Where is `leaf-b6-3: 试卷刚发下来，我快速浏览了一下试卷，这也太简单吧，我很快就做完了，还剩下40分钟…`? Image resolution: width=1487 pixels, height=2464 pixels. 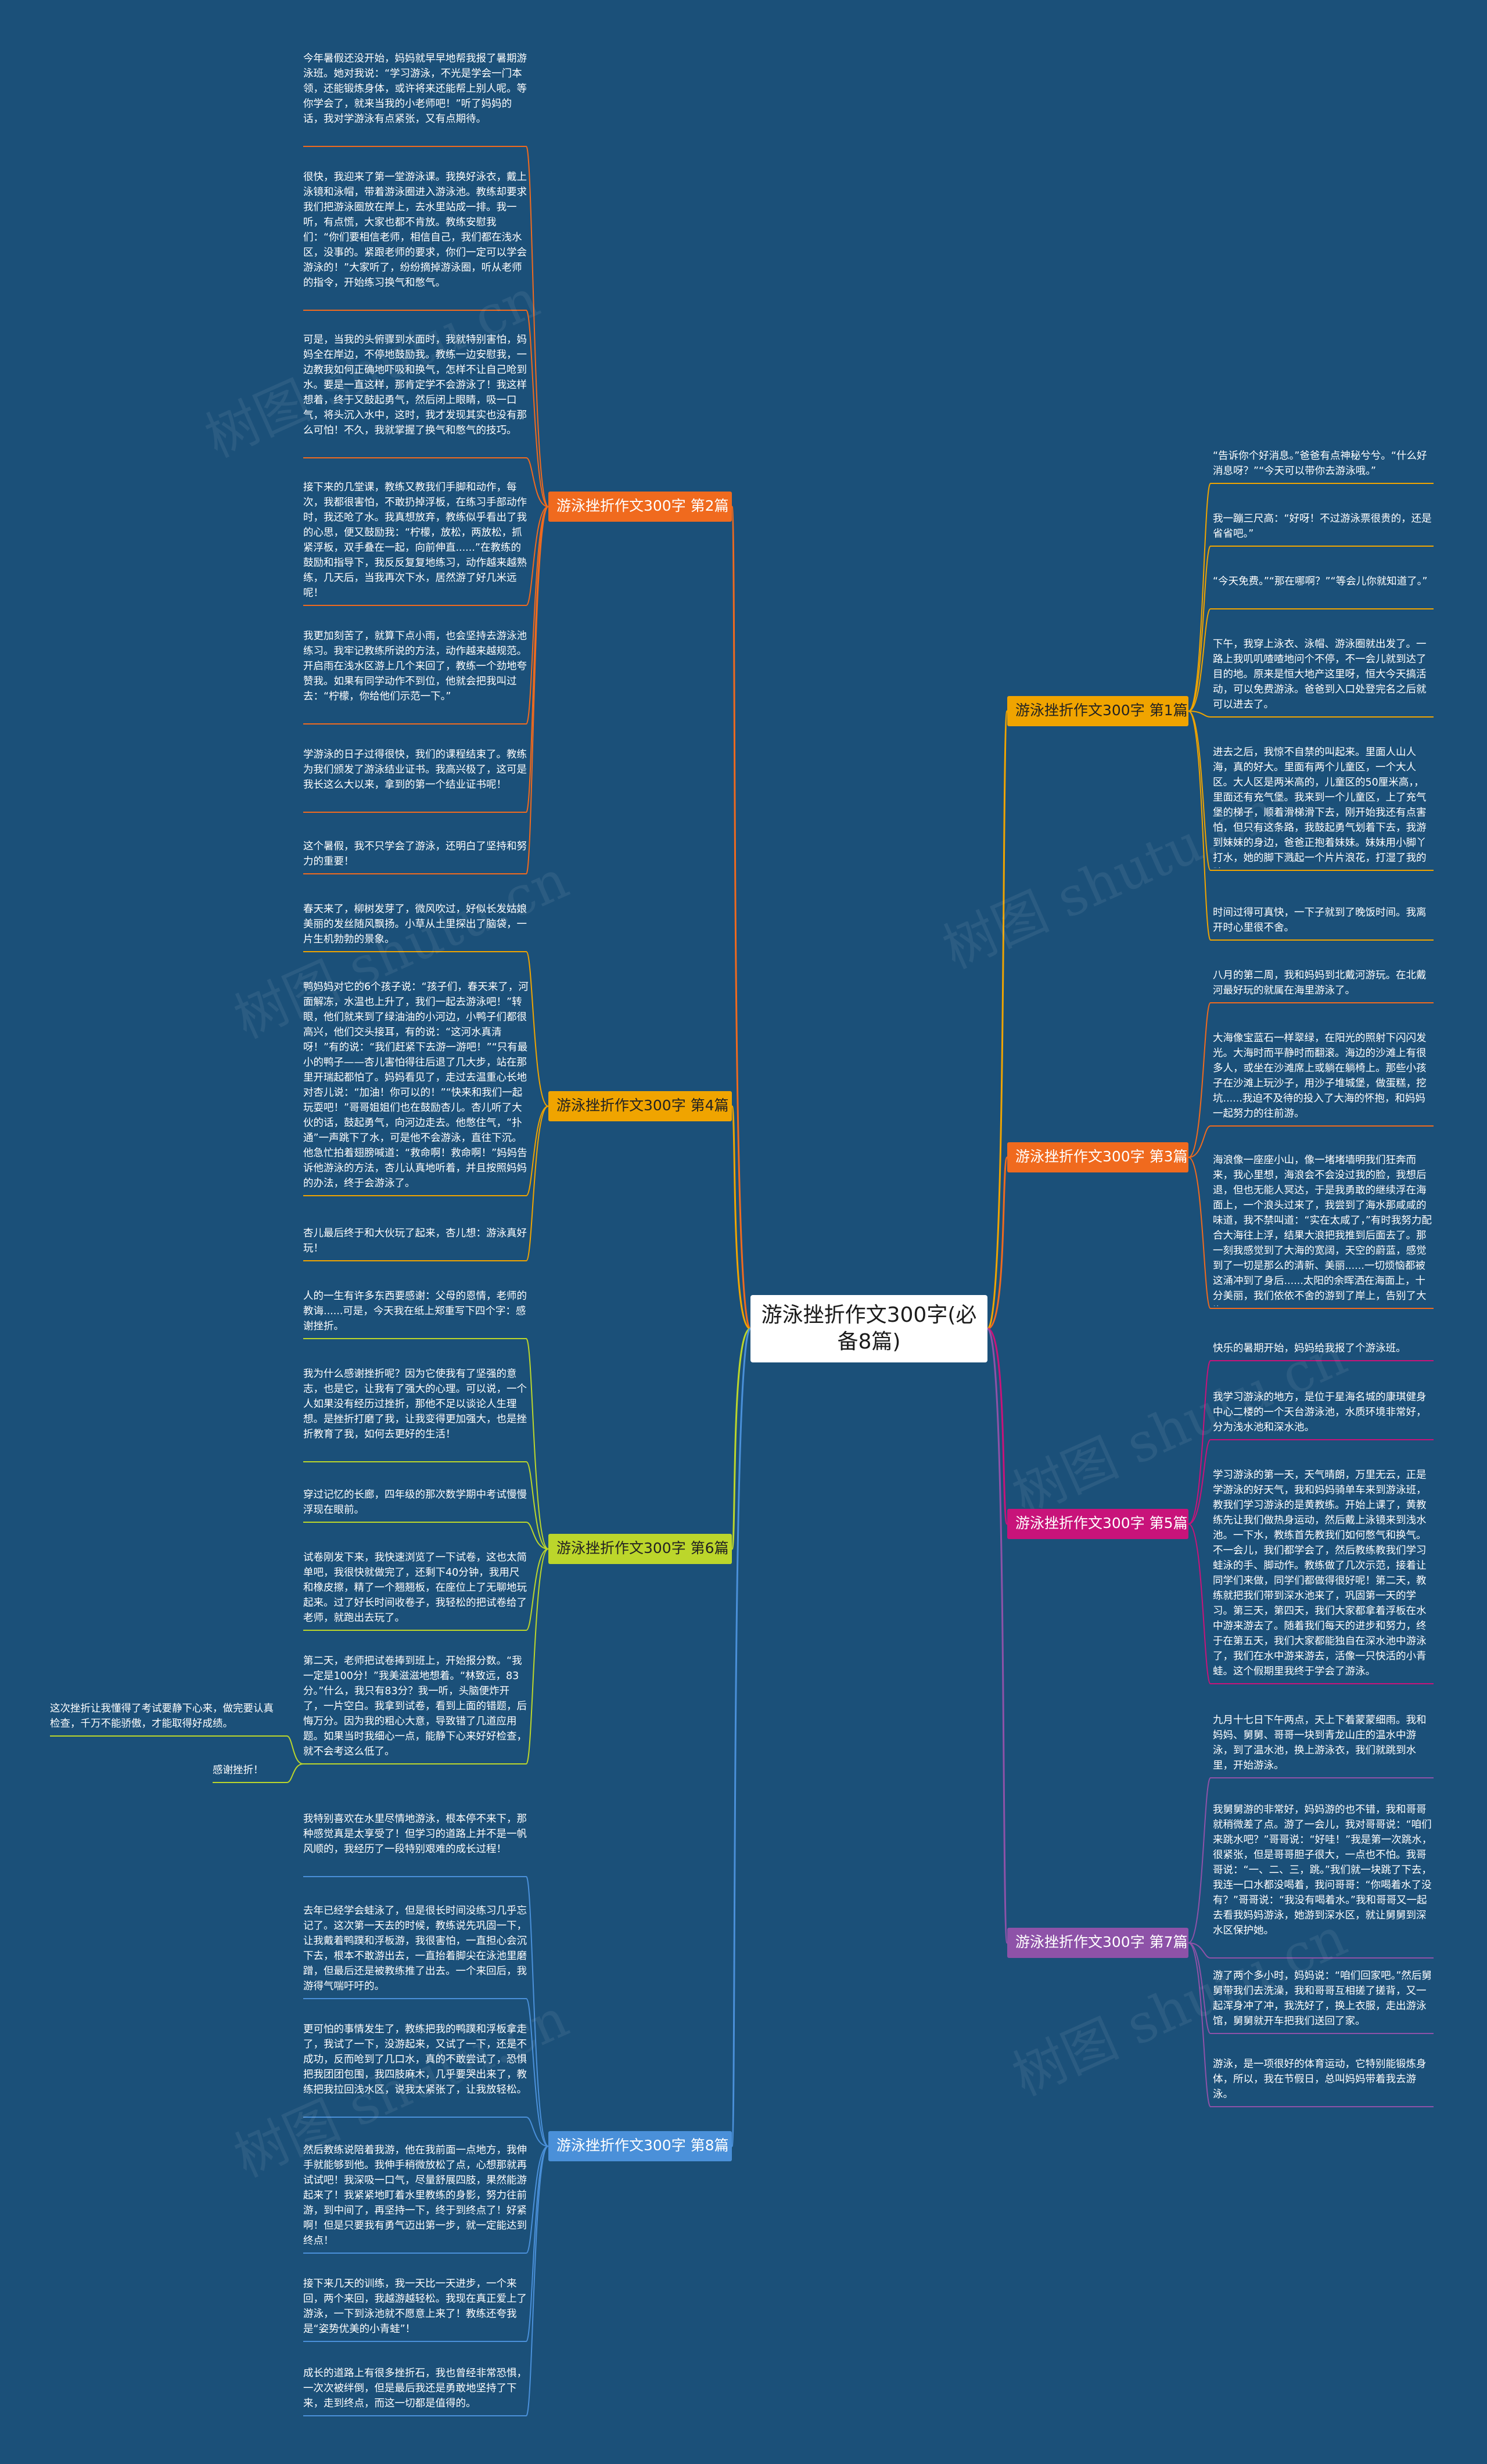 leaf-b6-3: 试卷刚发下来，我快速浏览了一下试卷，这也太简单吧，我很快就做完了，还剩下40分钟… is located at coordinates (415, 1588).